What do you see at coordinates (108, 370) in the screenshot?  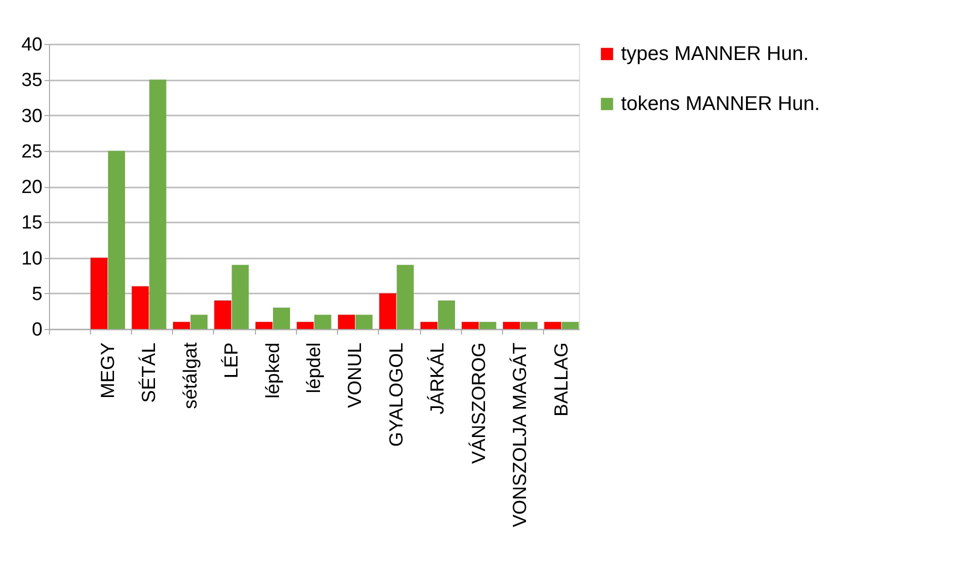 I see `x-tick-label: MEGY` at bounding box center [108, 370].